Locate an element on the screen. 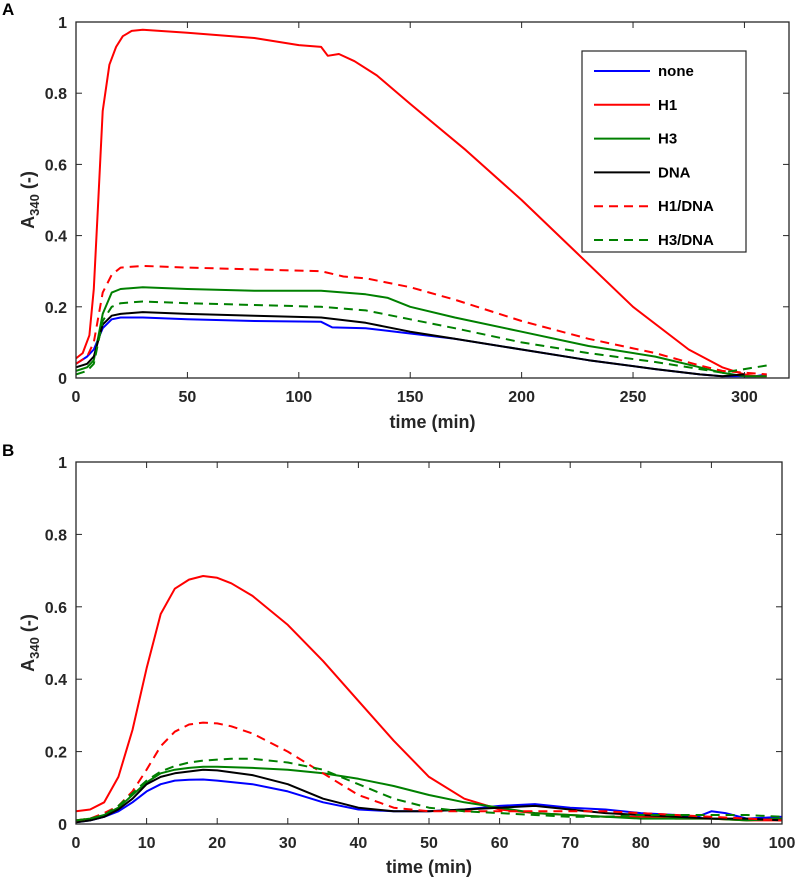 This screenshot has width=796, height=887. panel-b-ytick-label: 0 is located at coordinates (62, 825).